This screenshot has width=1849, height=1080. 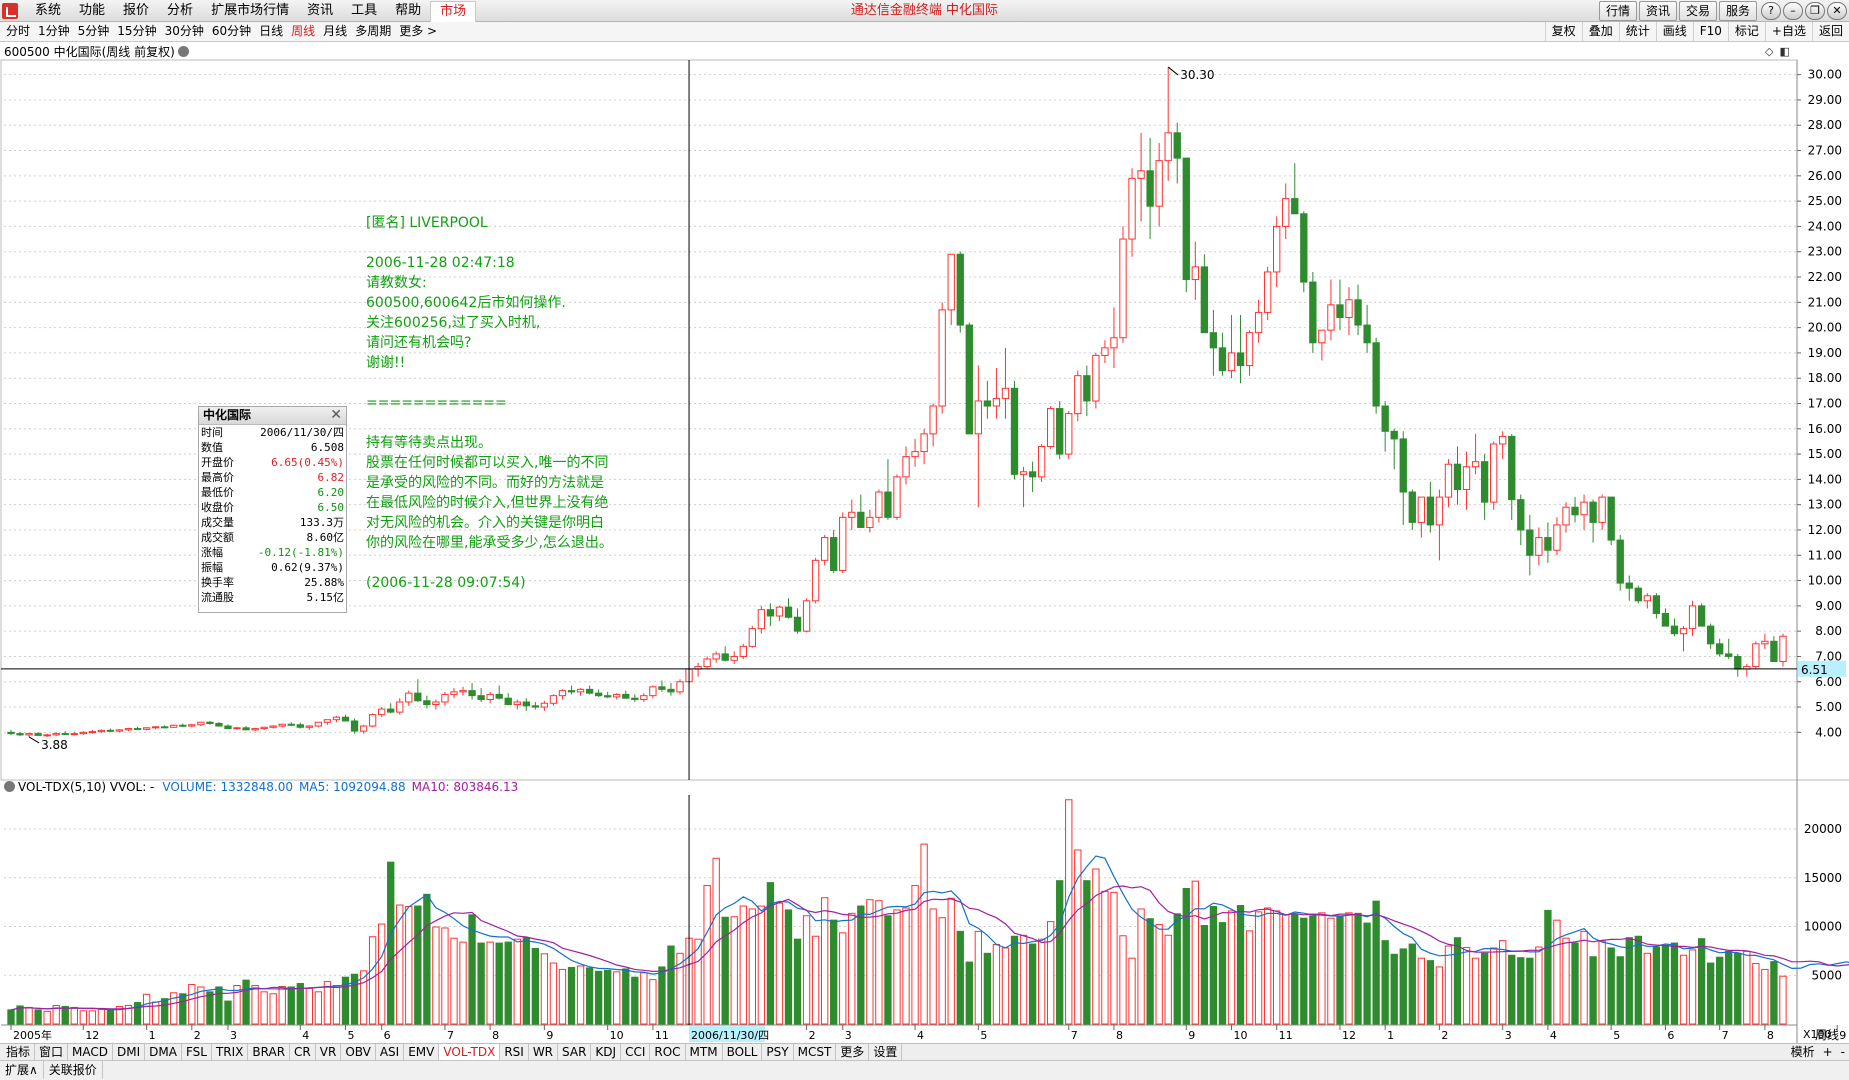 What do you see at coordinates (336, 415) in the screenshot?
I see `close-icon: ✕` at bounding box center [336, 415].